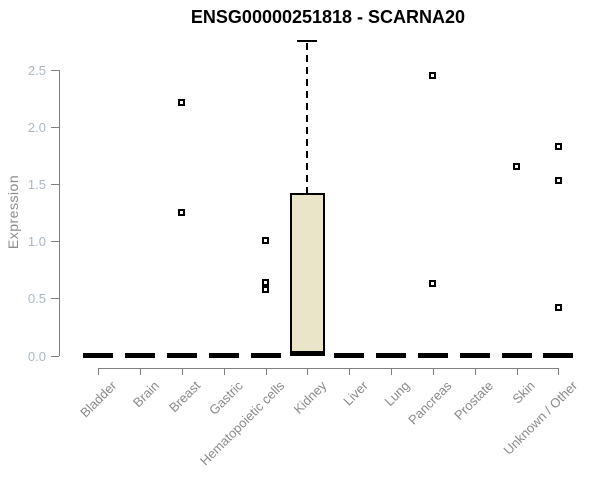  I want to click on x-axis-tick-label-text: Bladder, so click(98, 399).